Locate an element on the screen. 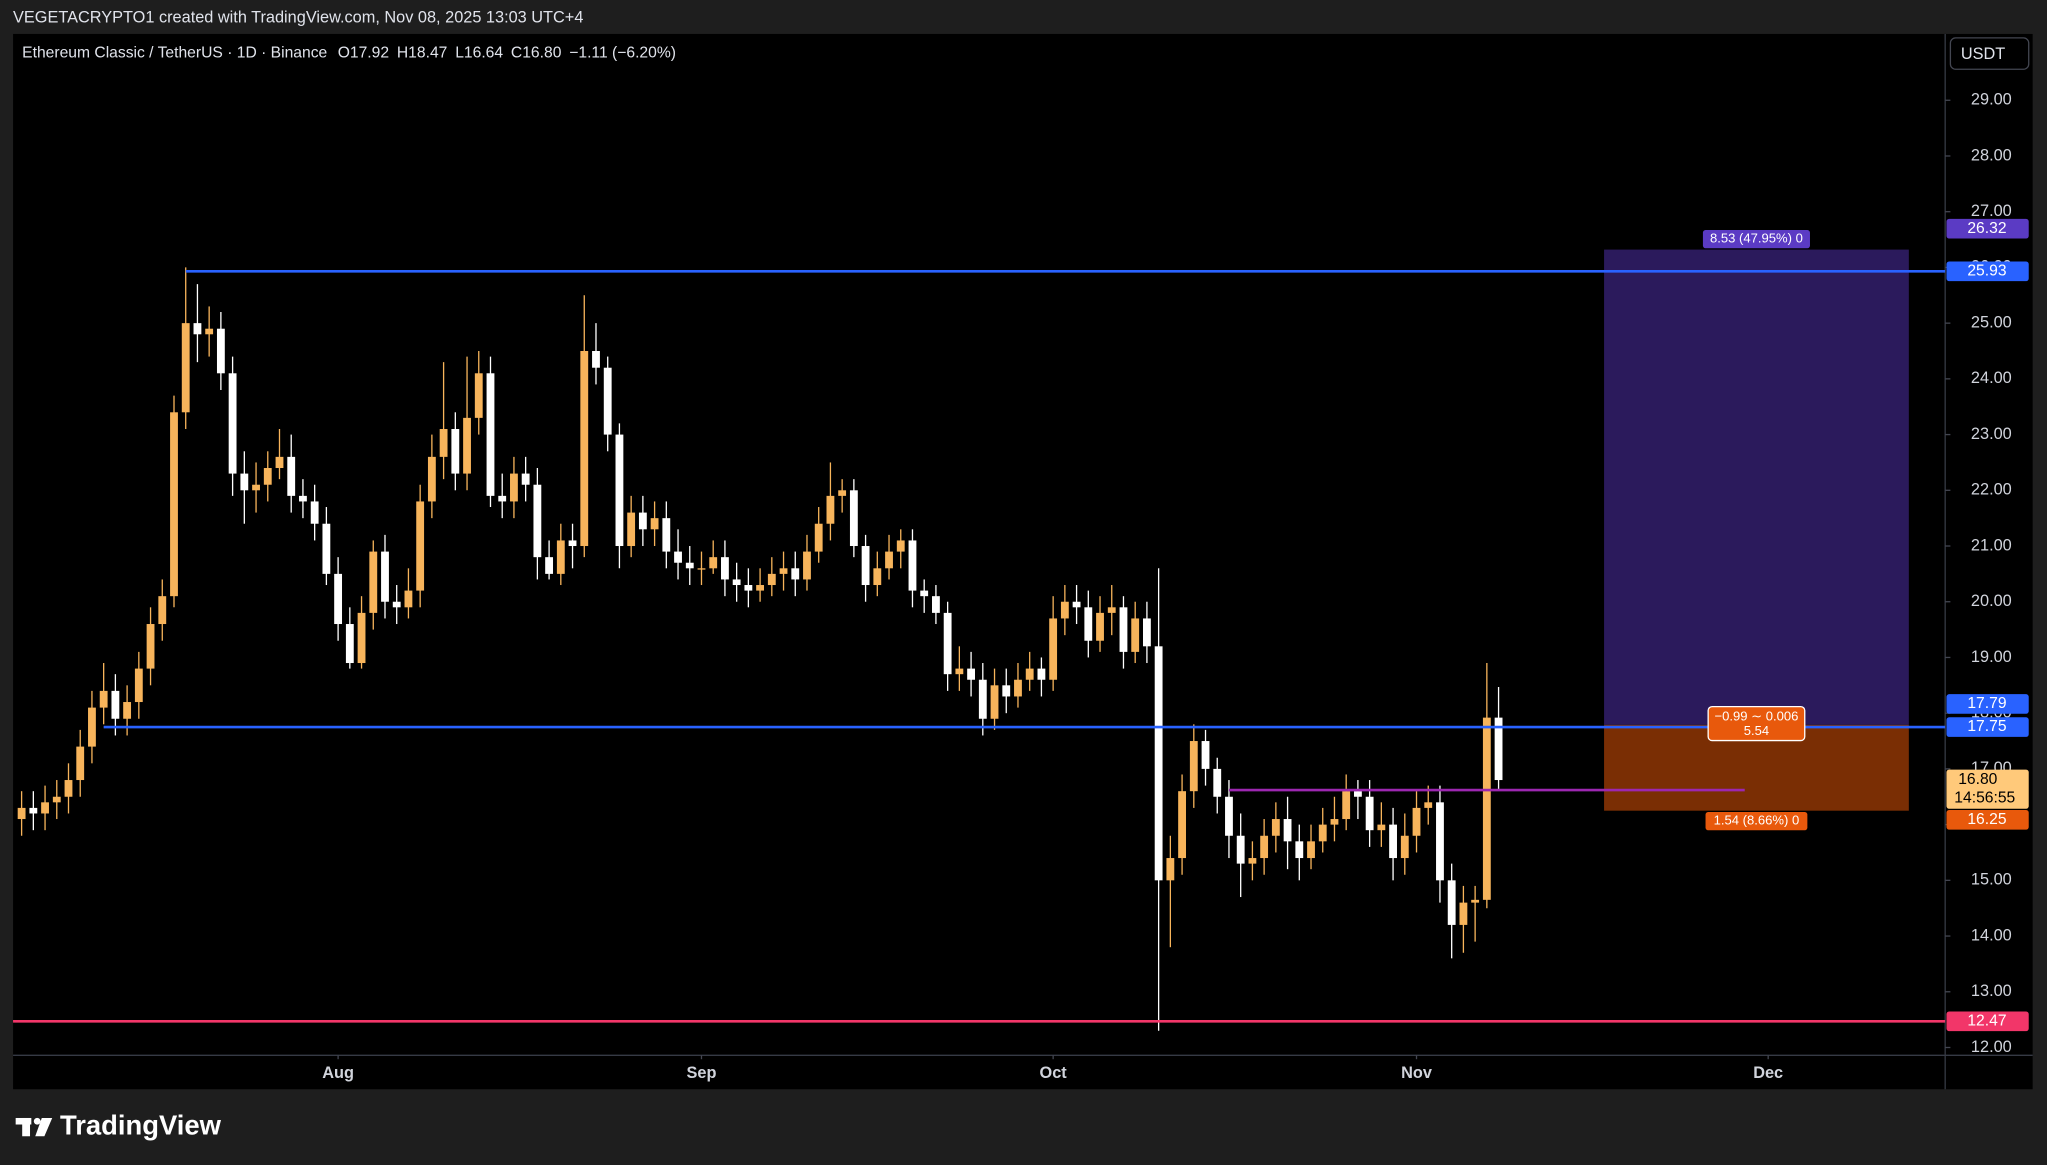 Image resolution: width=2047 pixels, height=1165 pixels. brand: TradingView is located at coordinates (141, 1124).